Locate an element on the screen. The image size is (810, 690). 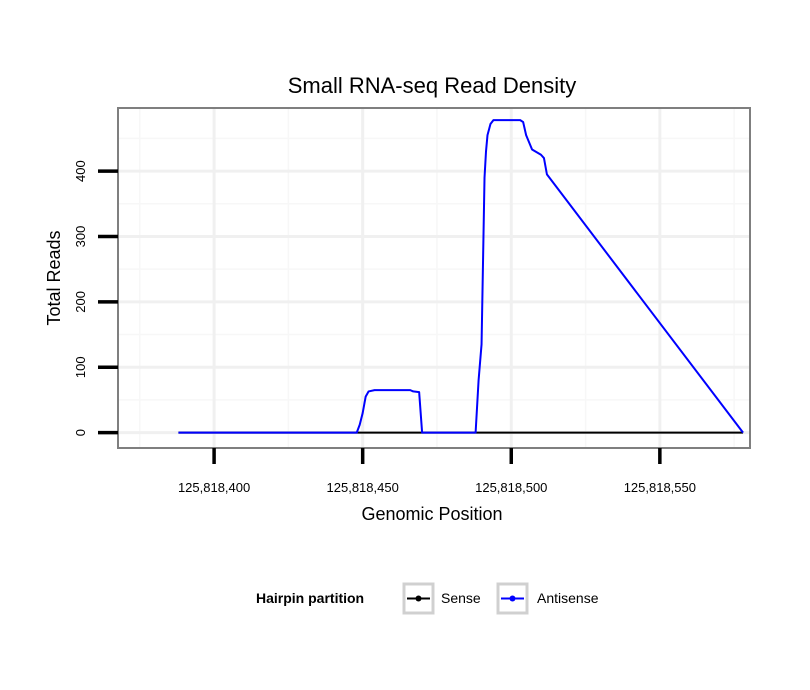
legend-point-sense is located at coordinates (418, 598).